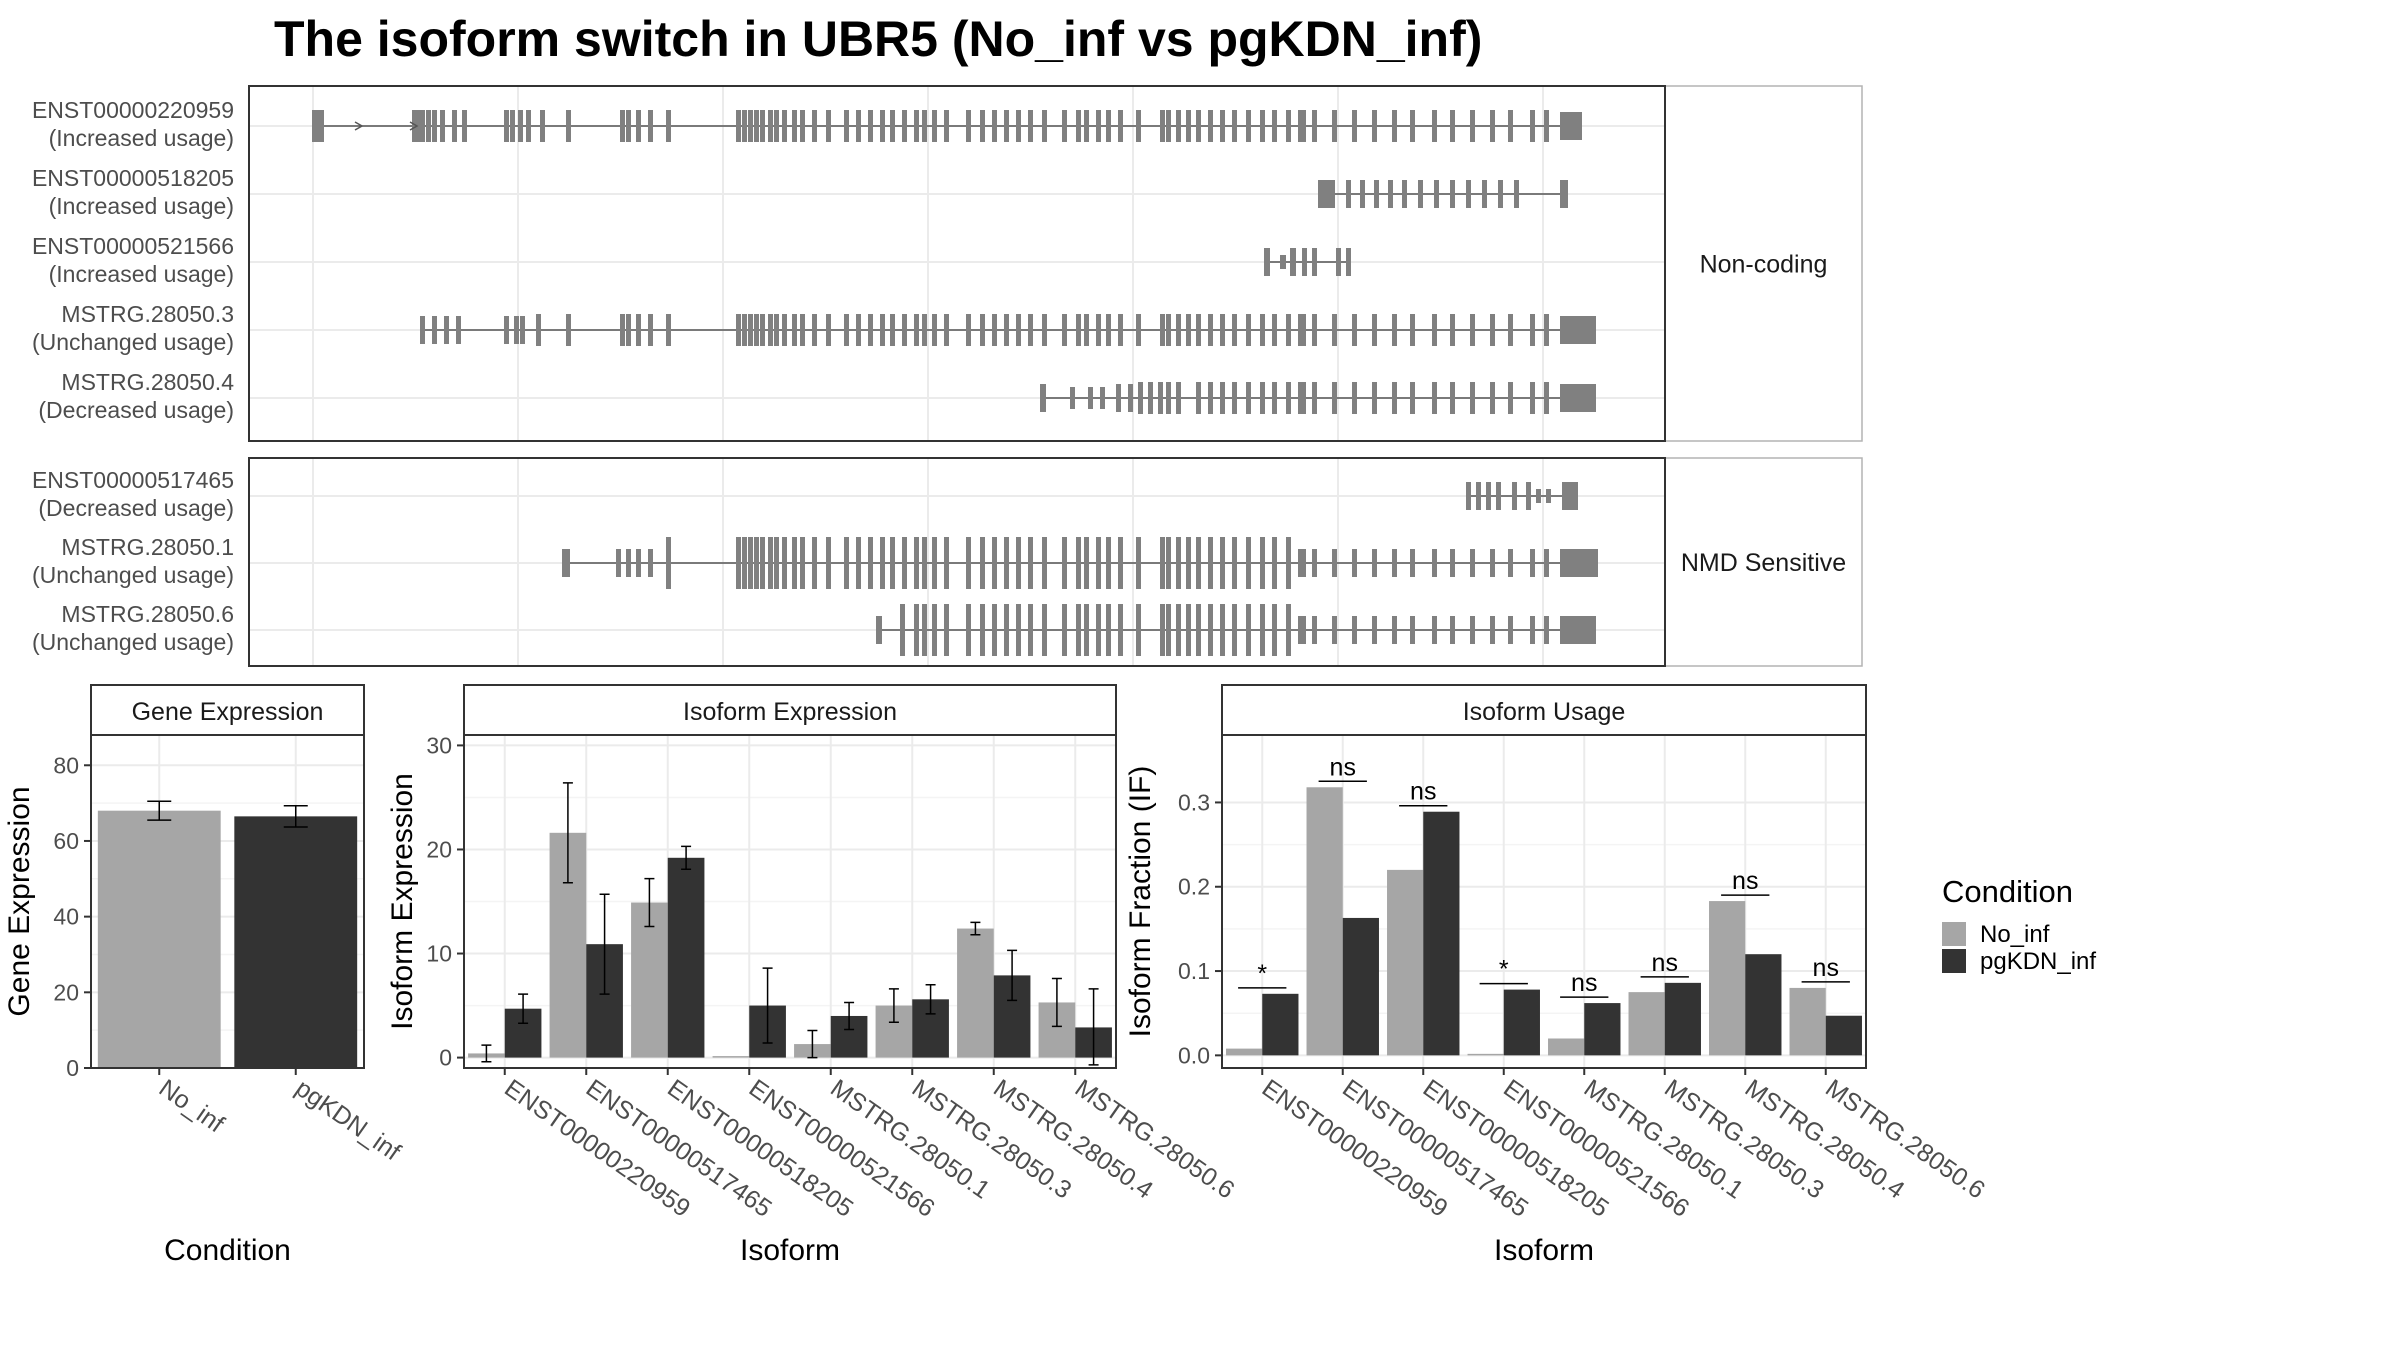 This screenshot has width=2400, height=1350. What do you see at coordinates (1140, 902) in the screenshot?
I see `y-axis-title: Isoform Fraction (IF)` at bounding box center [1140, 902].